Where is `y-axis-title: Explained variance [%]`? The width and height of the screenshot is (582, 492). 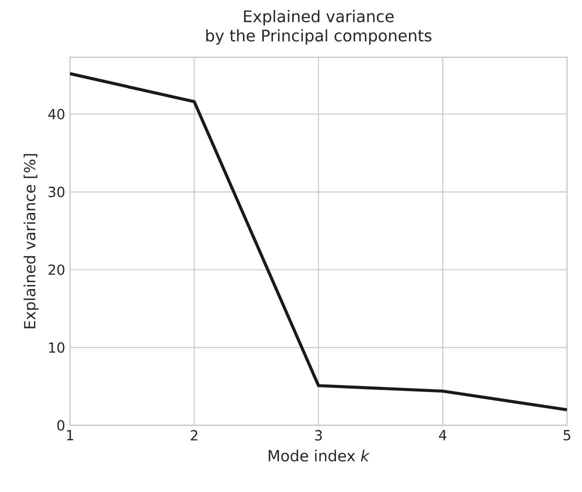 y-axis-title: Explained variance [%] is located at coordinates (31, 241).